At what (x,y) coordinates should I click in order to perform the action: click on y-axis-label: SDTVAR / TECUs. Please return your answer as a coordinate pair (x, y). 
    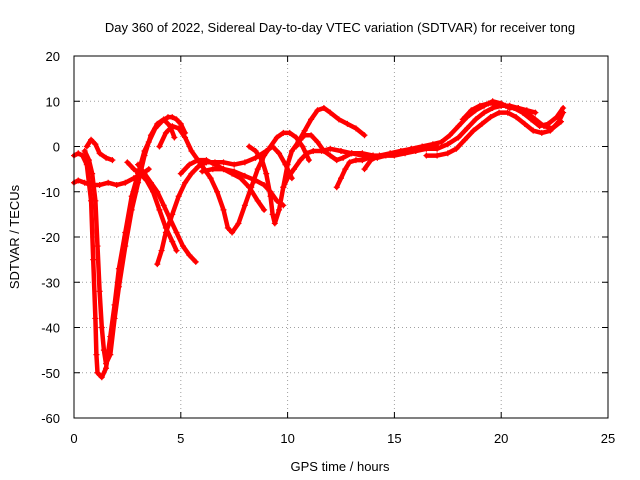
    Looking at the image, I should click on (14, 236).